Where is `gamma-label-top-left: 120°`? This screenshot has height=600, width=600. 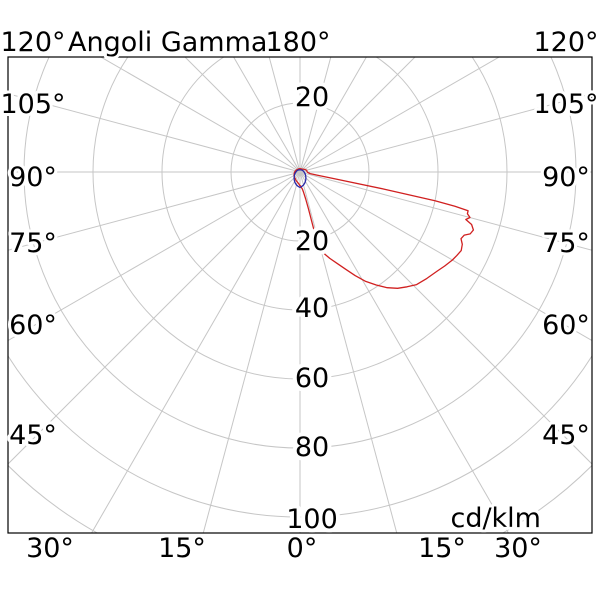
gamma-label-top-left: 120° is located at coordinates (32, 42).